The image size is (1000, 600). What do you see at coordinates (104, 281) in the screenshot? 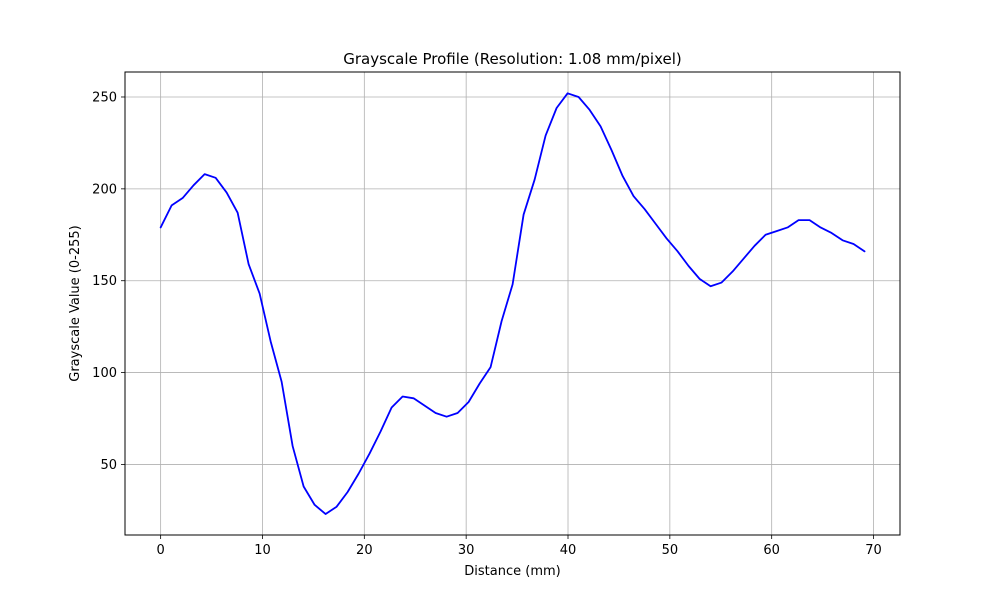
I see `y-tick-label: 150` at bounding box center [104, 281].